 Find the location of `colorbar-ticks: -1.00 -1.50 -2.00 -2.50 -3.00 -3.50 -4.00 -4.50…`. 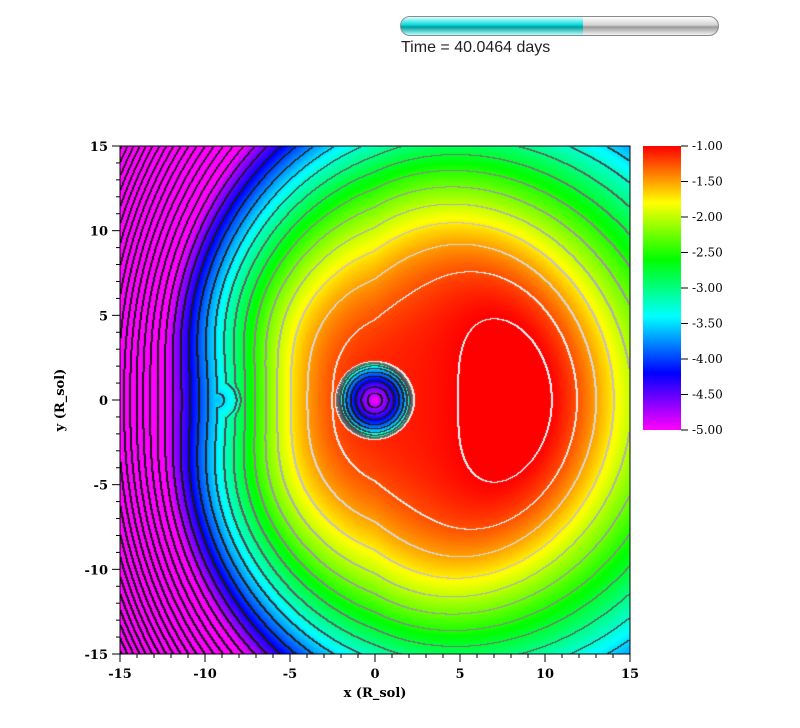

colorbar-ticks: -1.00 -1.50 -2.00 -2.50 -3.00 -3.50 -4.00 -4.50… is located at coordinates (702, 288).